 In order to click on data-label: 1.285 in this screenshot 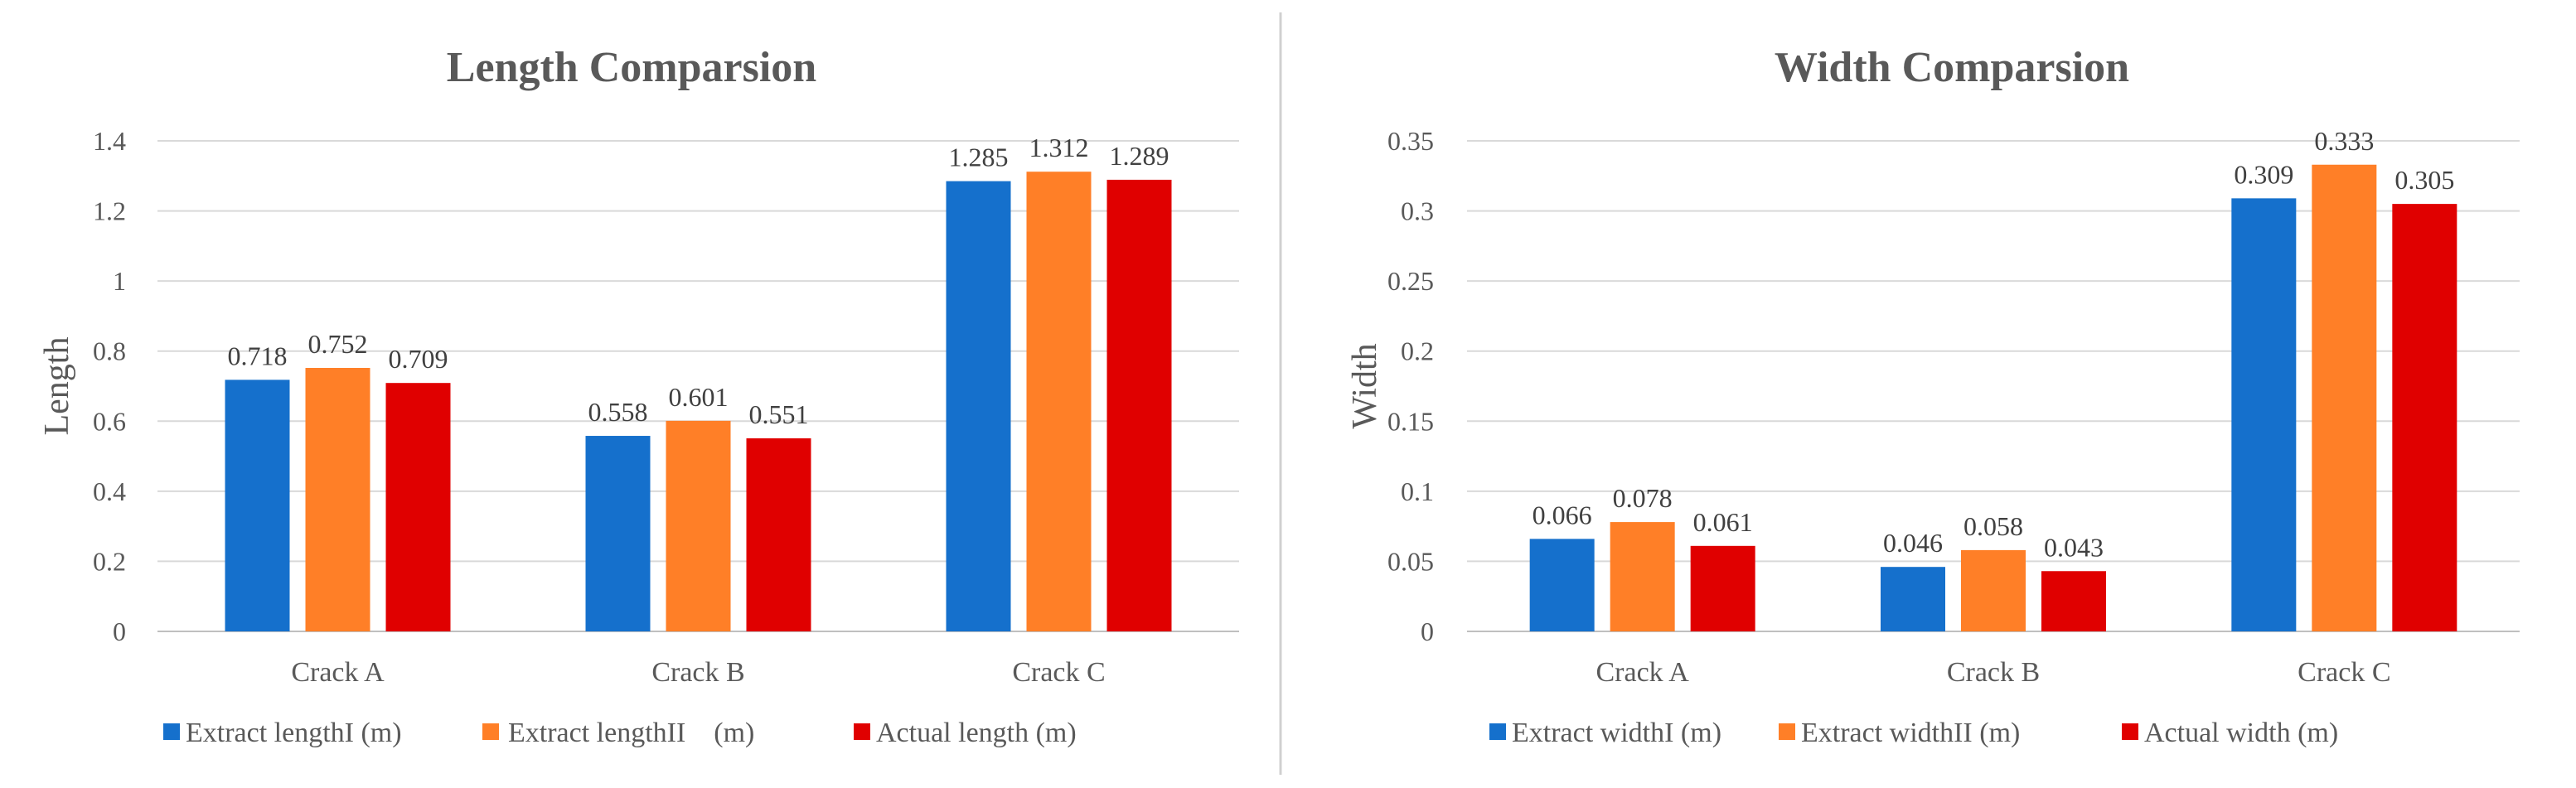, I will do `click(979, 157)`.